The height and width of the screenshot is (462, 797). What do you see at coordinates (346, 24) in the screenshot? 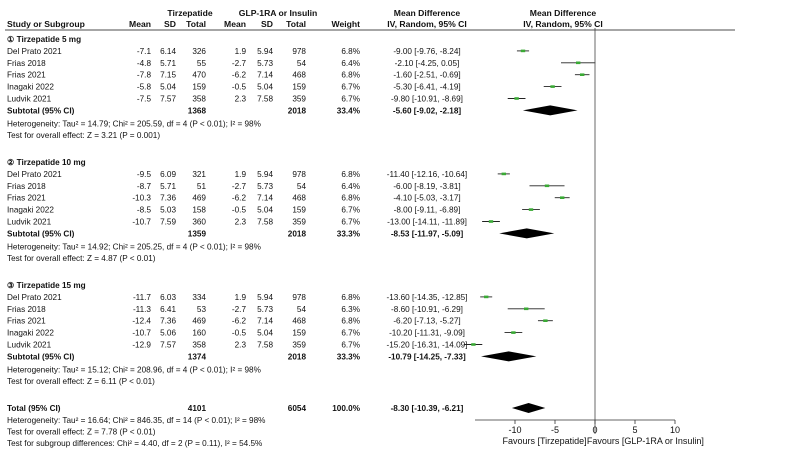
I see `column-header: Weight` at bounding box center [346, 24].